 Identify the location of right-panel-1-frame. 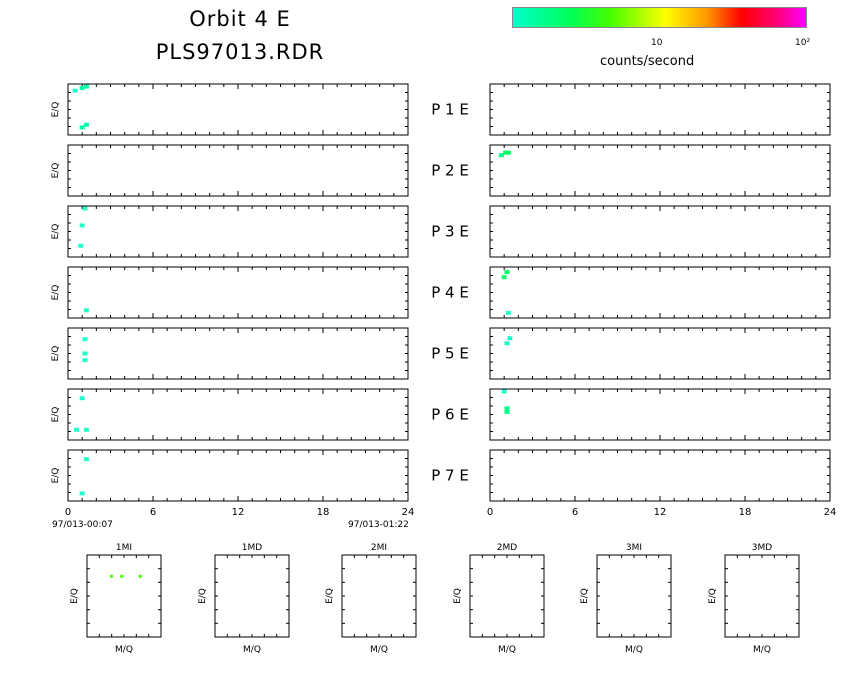
(660, 109).